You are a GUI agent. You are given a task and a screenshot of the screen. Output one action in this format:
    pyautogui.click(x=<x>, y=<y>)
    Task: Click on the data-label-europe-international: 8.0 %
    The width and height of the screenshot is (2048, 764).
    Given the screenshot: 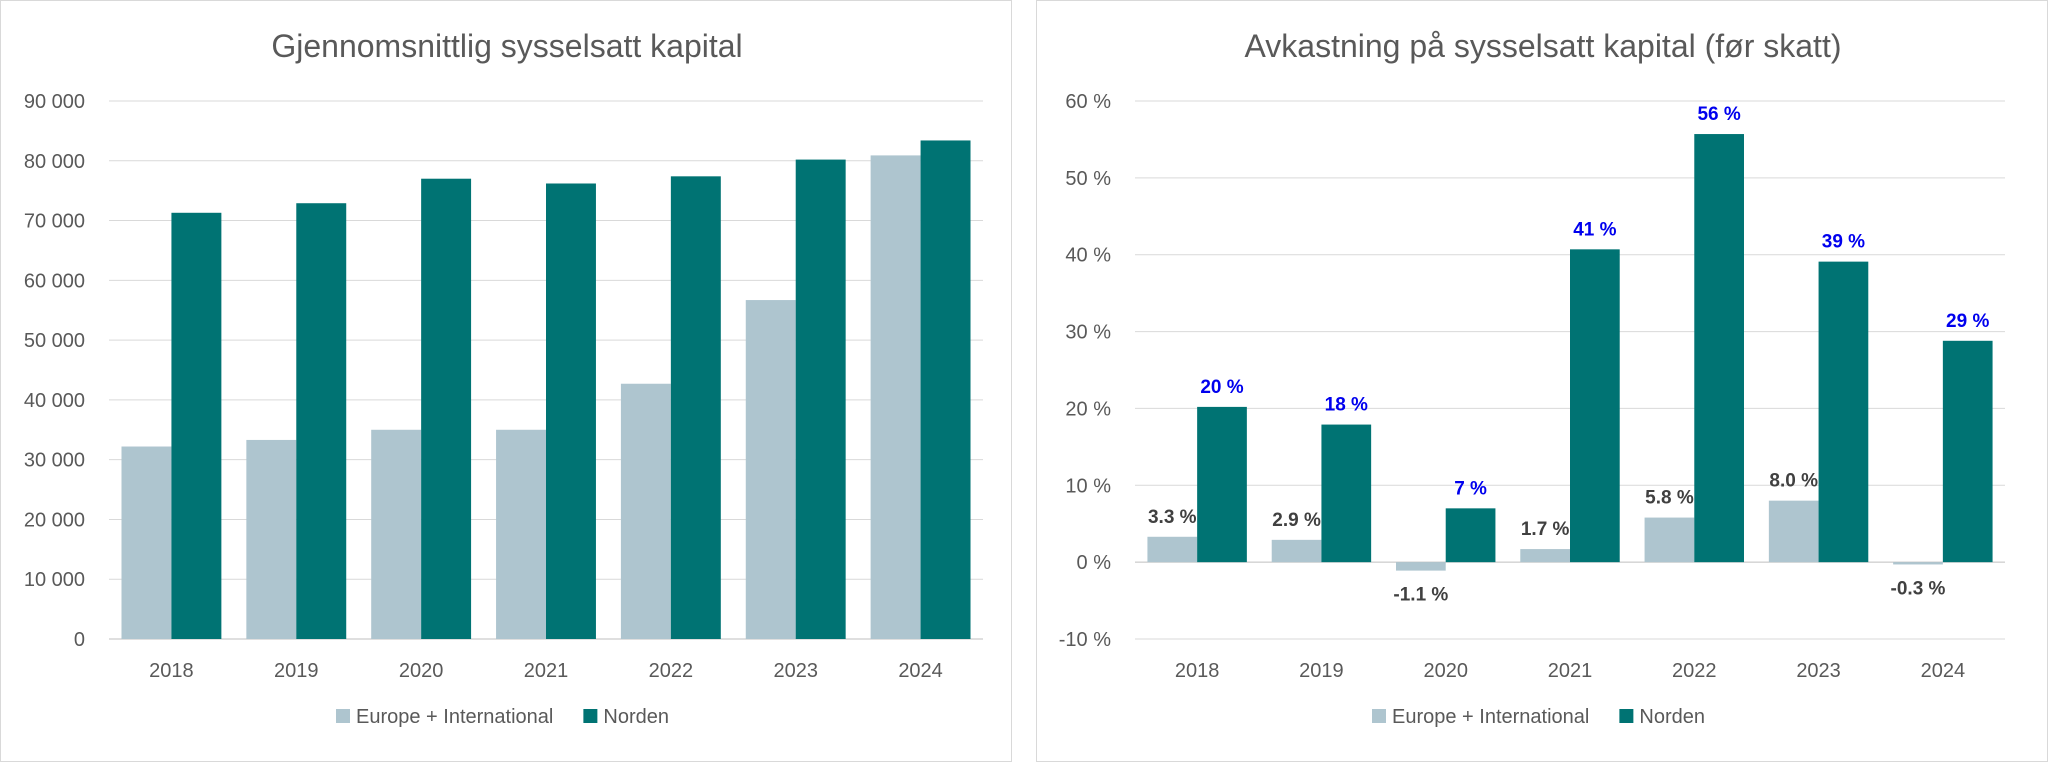 What is the action you would take?
    pyautogui.click(x=1793, y=481)
    